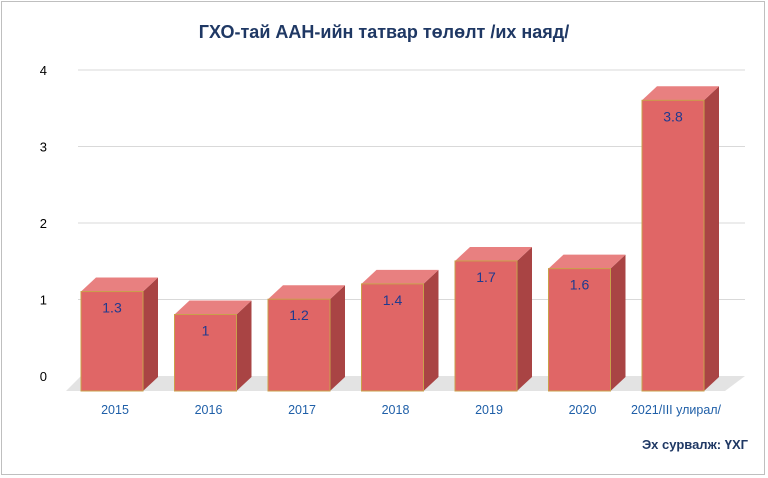 This screenshot has width=768, height=478. I want to click on x-axis: 2015 2016 2017 2018 2019 2020 2021/III улирал/, so click(411, 410).